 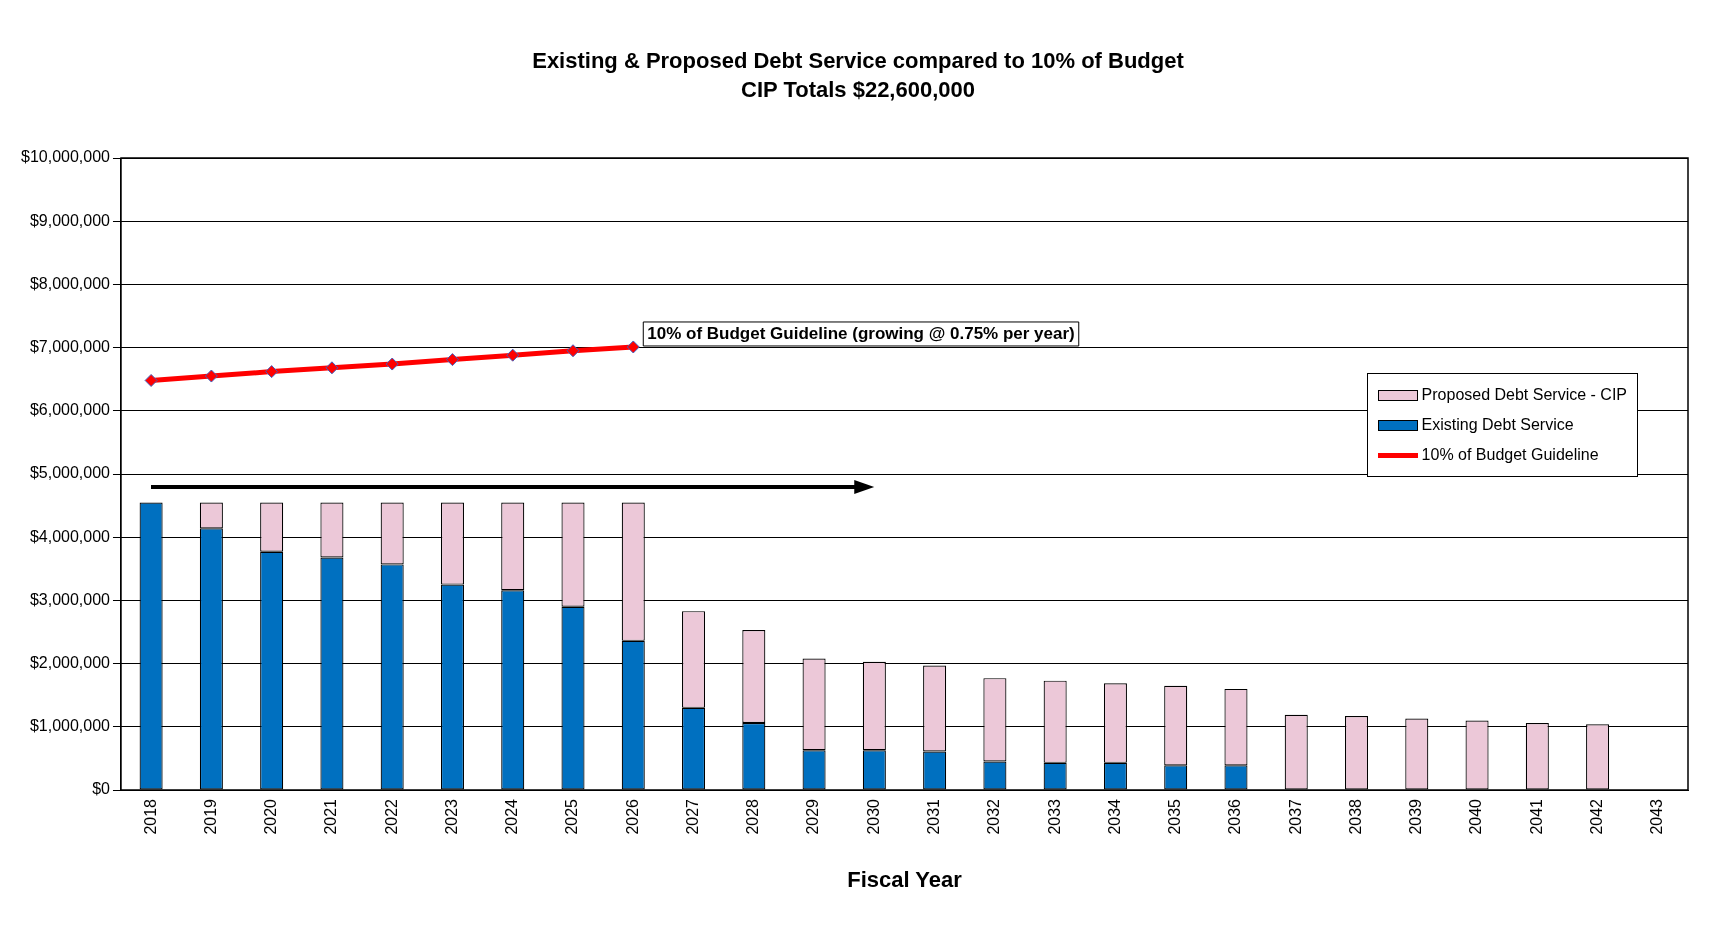 I want to click on x-tick-label: 2020, so click(x=271, y=816).